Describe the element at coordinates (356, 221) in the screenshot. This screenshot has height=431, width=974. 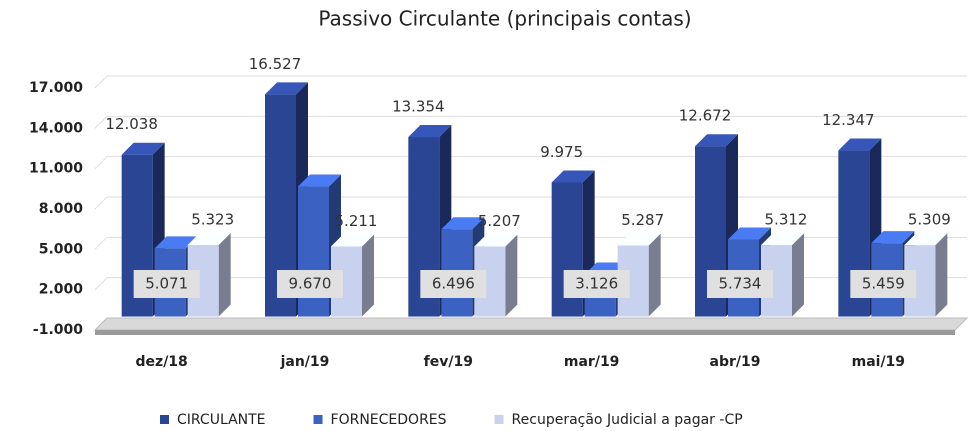
I see `value-label: 5.211` at that location.